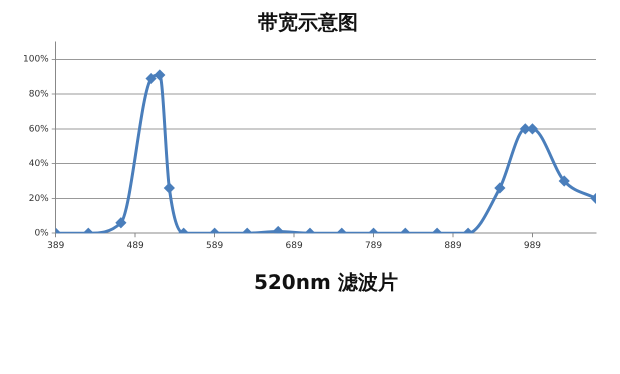  I want to click on y-tick-label: 80%, so click(39, 94).